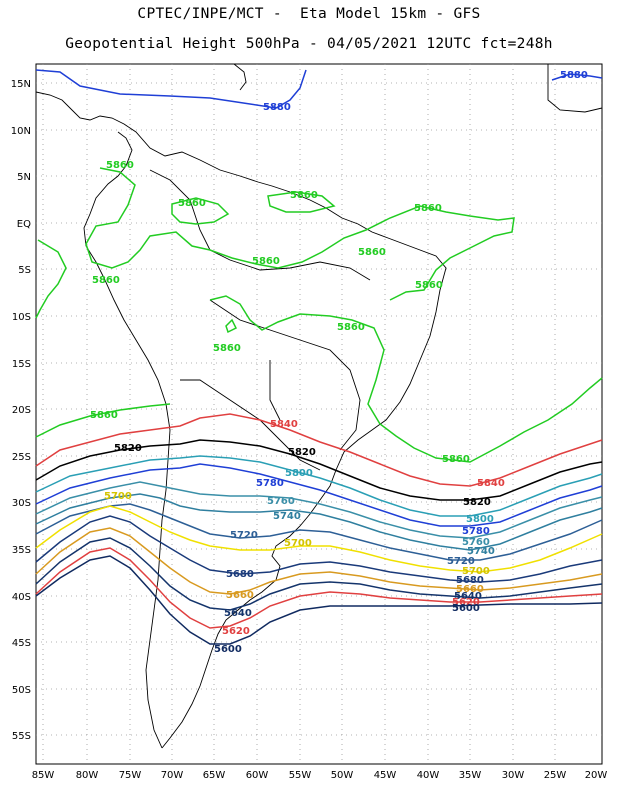 The height and width of the screenshot is (800, 618). Describe the element at coordinates (21, 736) in the screenshot. I see `lat-label: 55S` at that location.